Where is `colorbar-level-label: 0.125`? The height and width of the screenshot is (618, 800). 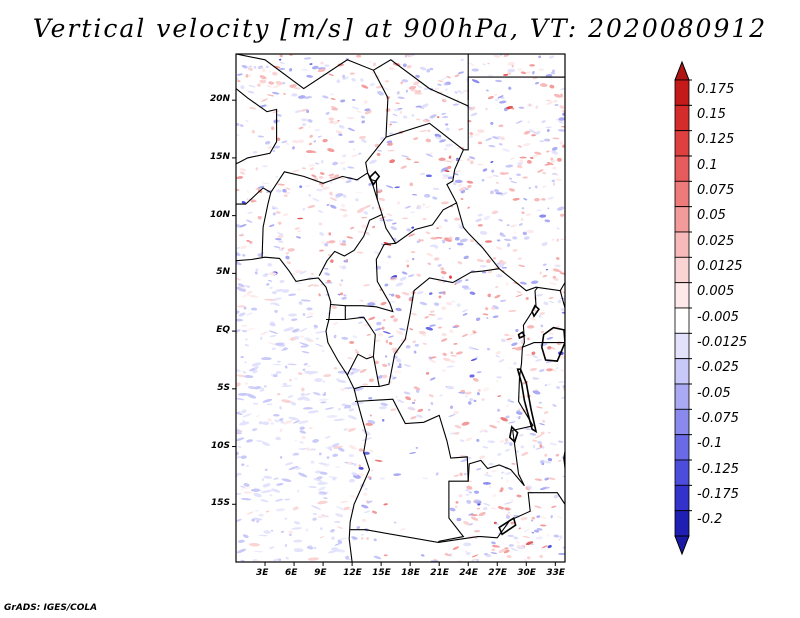
colorbar-level-label: 0.125 is located at coordinates (716, 140).